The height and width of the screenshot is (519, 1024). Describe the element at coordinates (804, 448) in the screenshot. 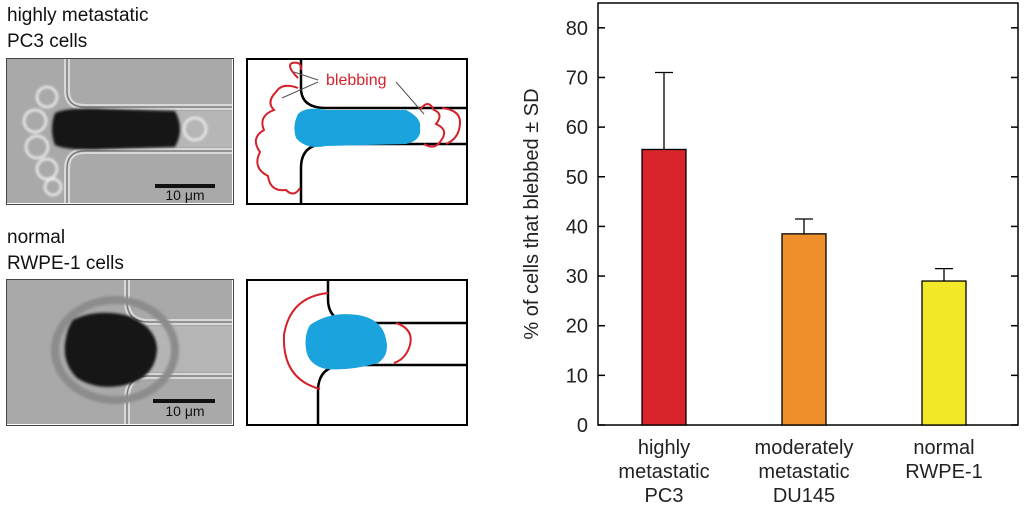

I see `x-tick-label: moderately` at that location.